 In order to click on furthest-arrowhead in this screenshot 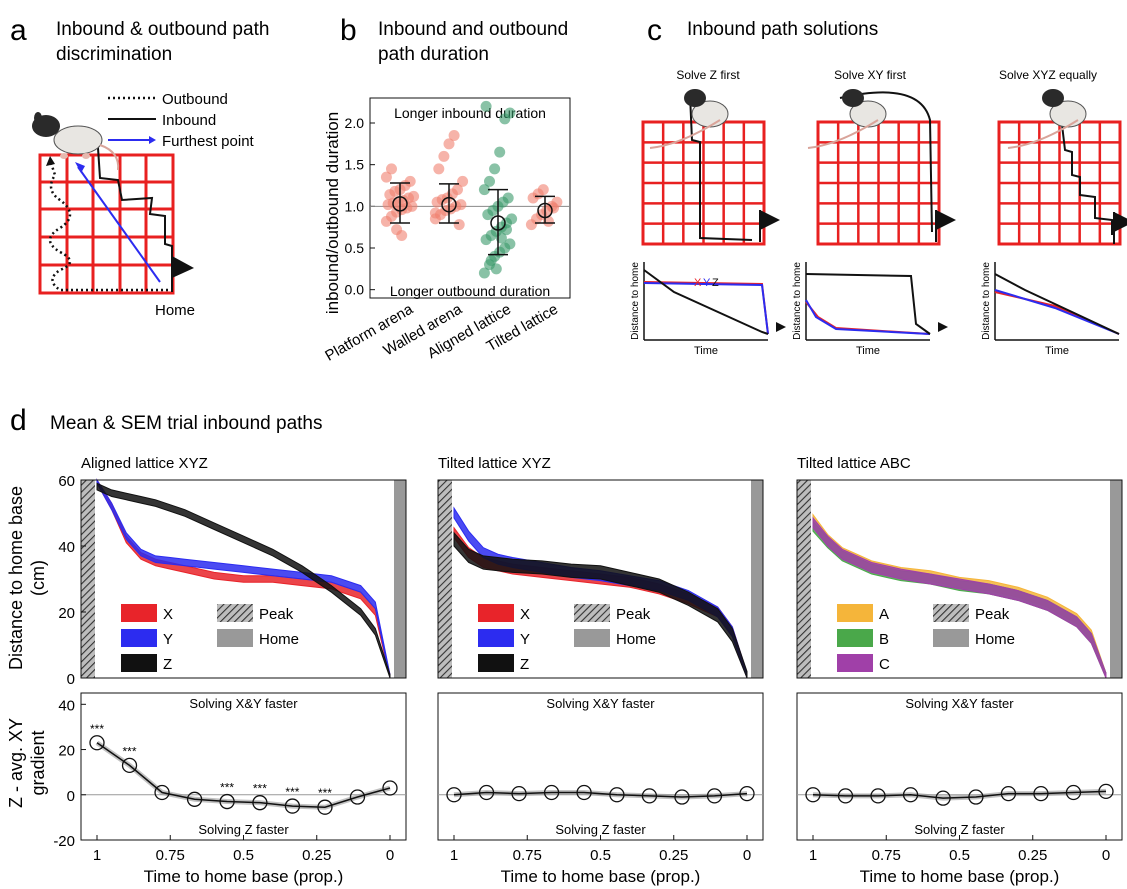, I will do `click(80, 167)`.